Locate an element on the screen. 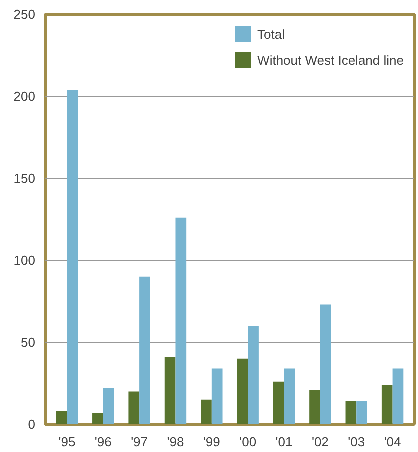  y-tick-label: 0 is located at coordinates (32, 424).